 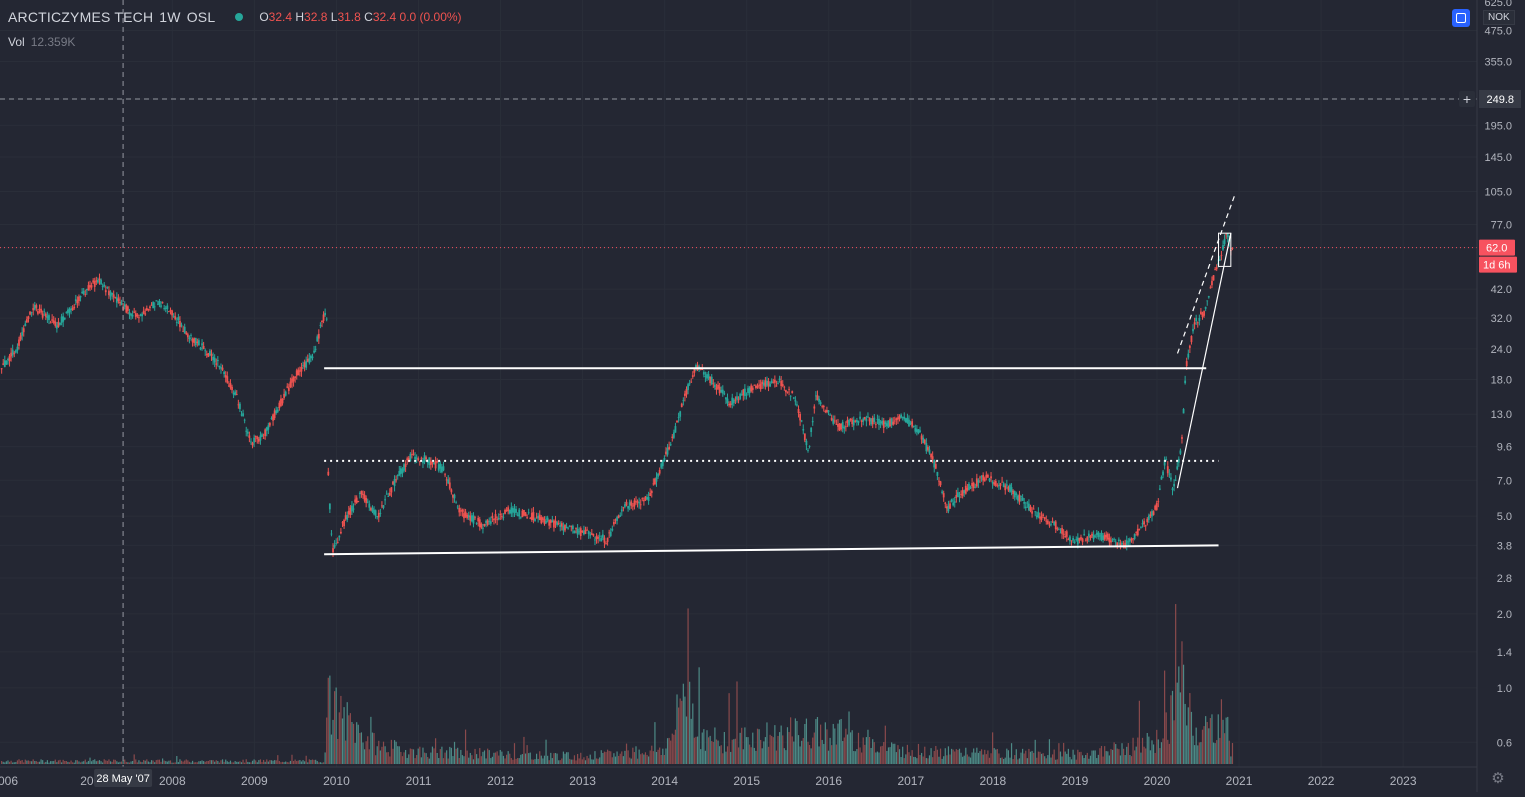 I want to click on interval-label: 1W, so click(x=170, y=17).